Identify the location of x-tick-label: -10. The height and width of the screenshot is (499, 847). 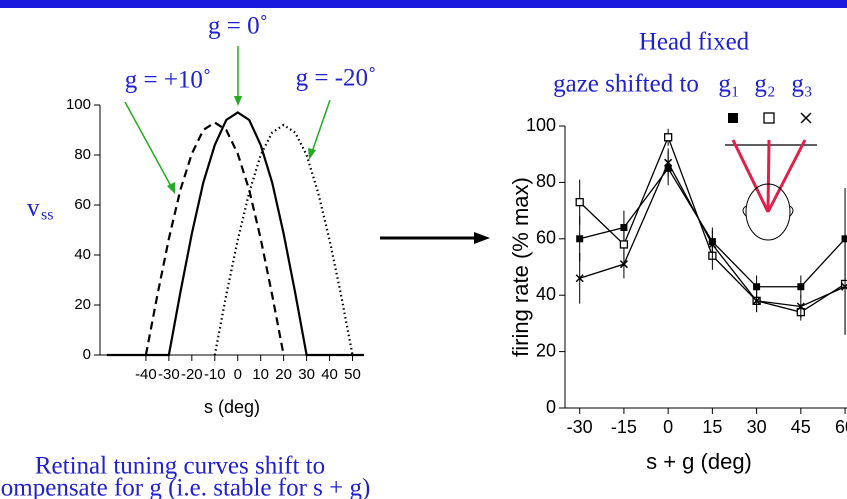
(215, 374).